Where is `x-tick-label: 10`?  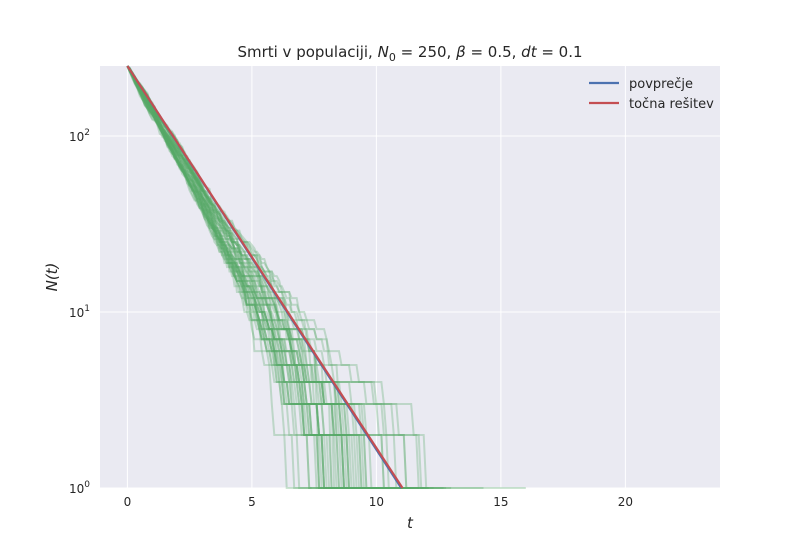 x-tick-label: 10 is located at coordinates (376, 502).